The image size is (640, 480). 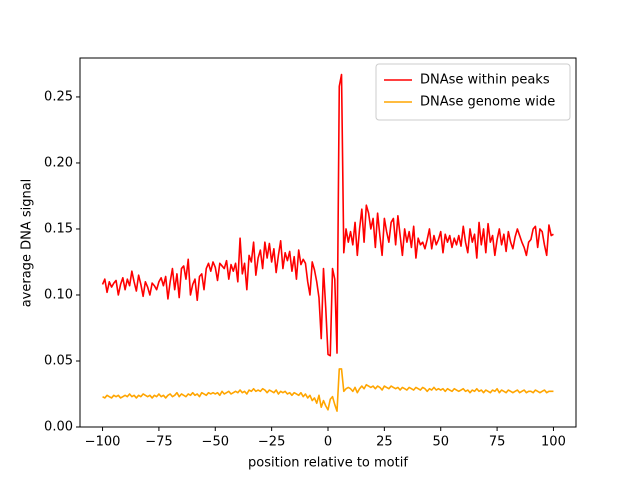 What do you see at coordinates (58, 162) in the screenshot?
I see `y-tick-label: 0.20` at bounding box center [58, 162].